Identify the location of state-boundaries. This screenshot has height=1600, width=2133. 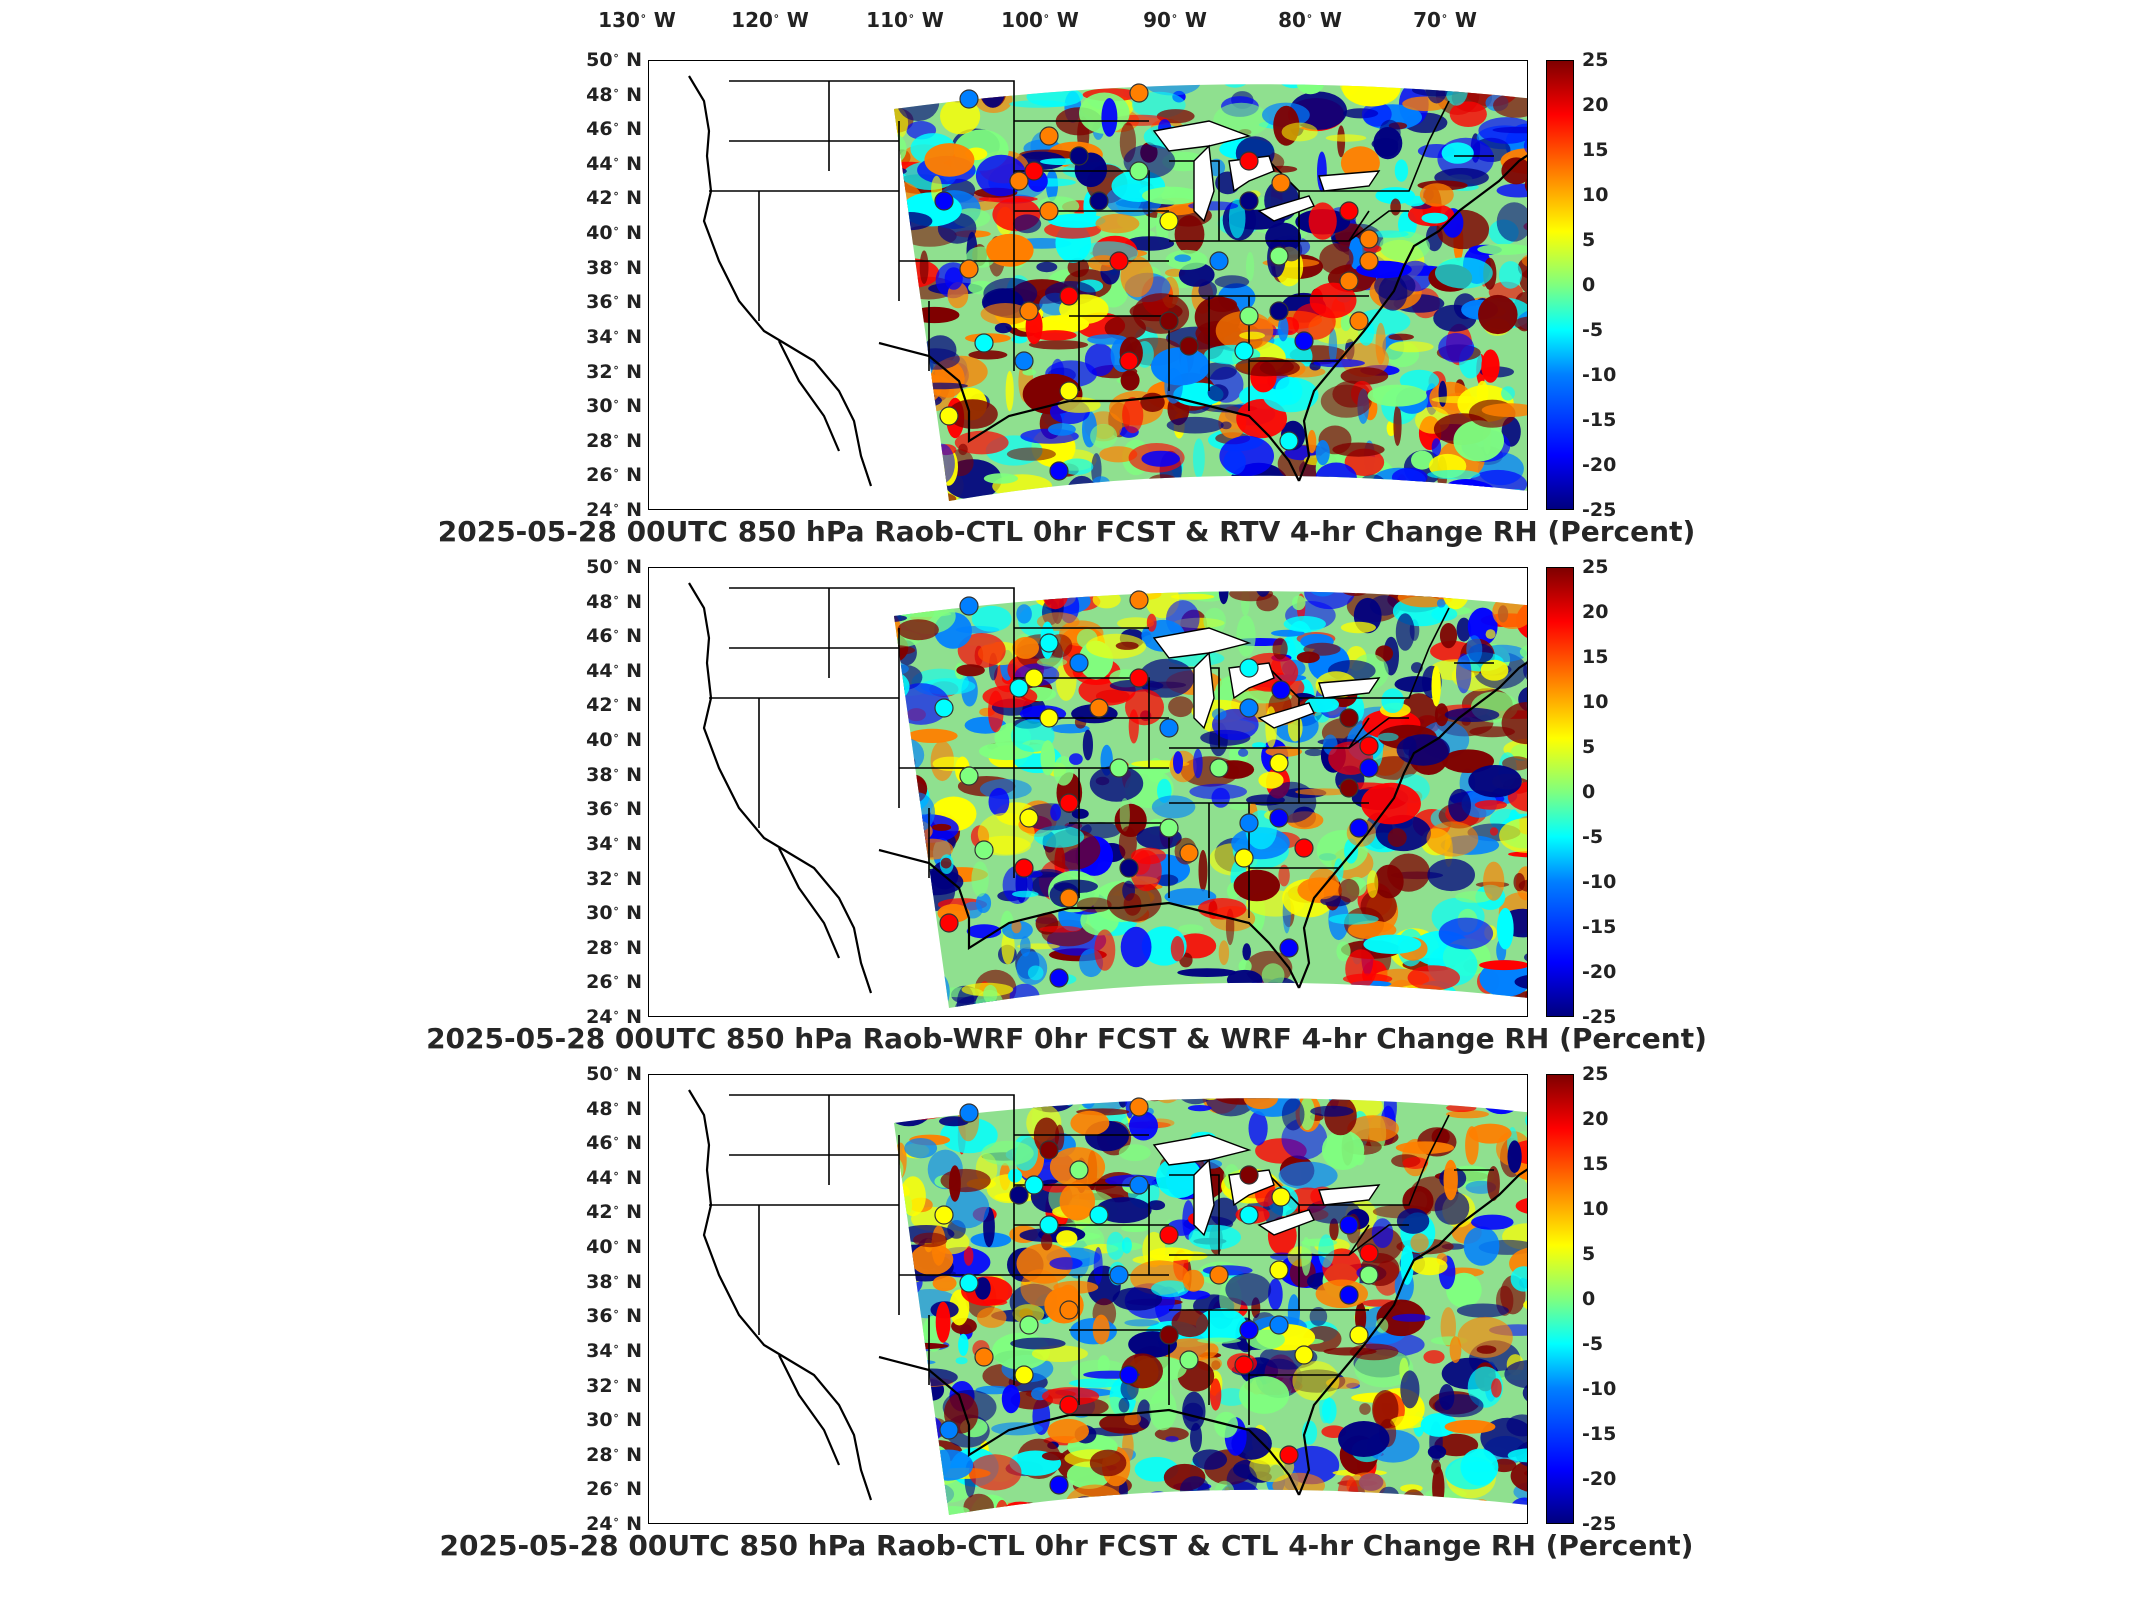
(1107, 788).